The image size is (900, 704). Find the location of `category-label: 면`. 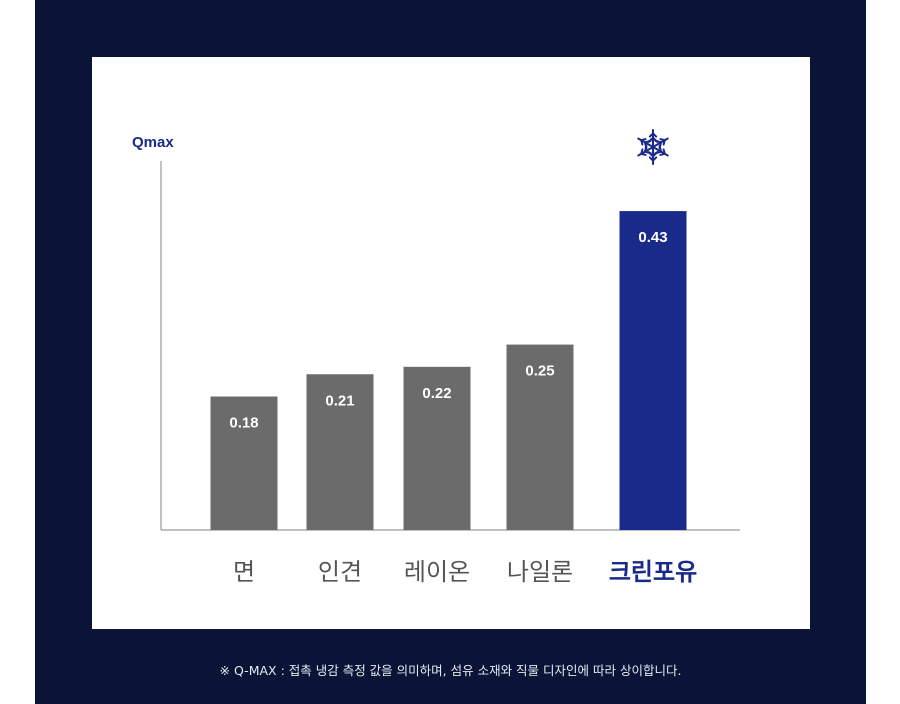

category-label: 면 is located at coordinates (244, 572).